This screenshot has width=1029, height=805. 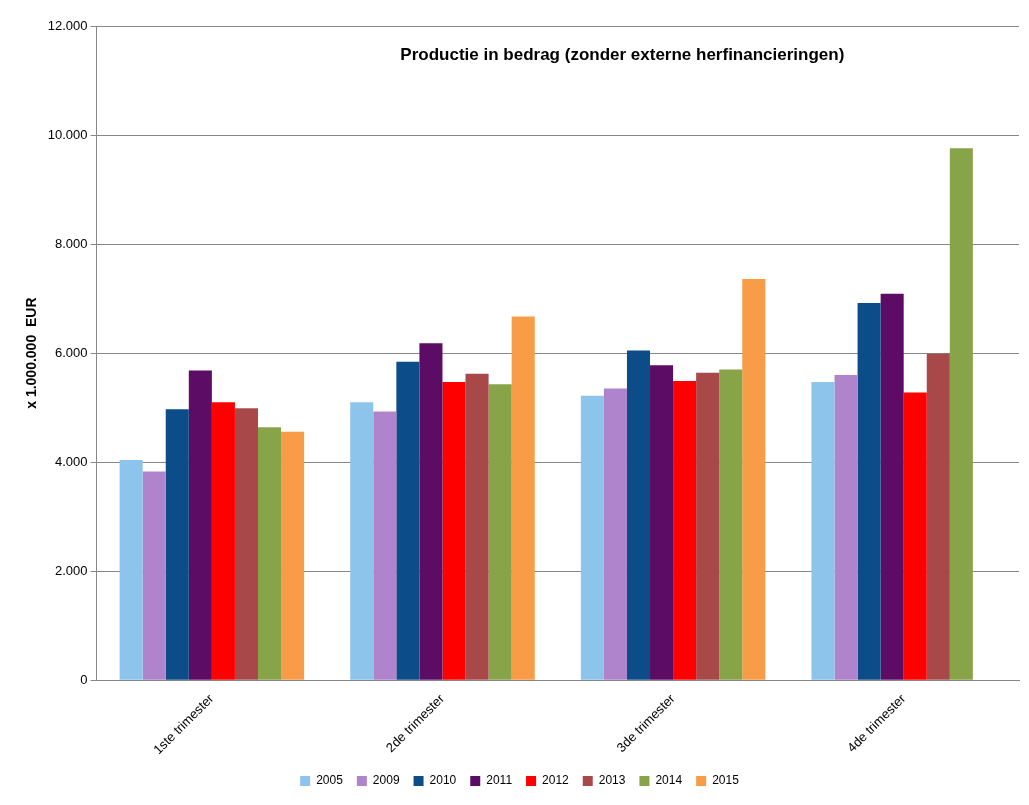 What do you see at coordinates (67, 25) in the screenshot?
I see `y-tick-label: 12.000` at bounding box center [67, 25].